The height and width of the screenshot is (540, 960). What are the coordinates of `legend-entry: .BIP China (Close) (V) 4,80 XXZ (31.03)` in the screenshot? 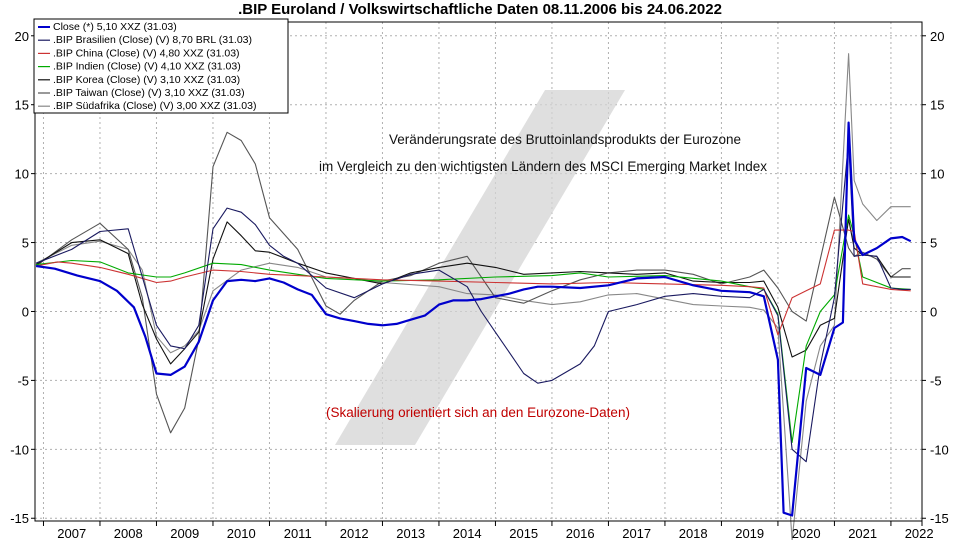 It's located at (146, 53).